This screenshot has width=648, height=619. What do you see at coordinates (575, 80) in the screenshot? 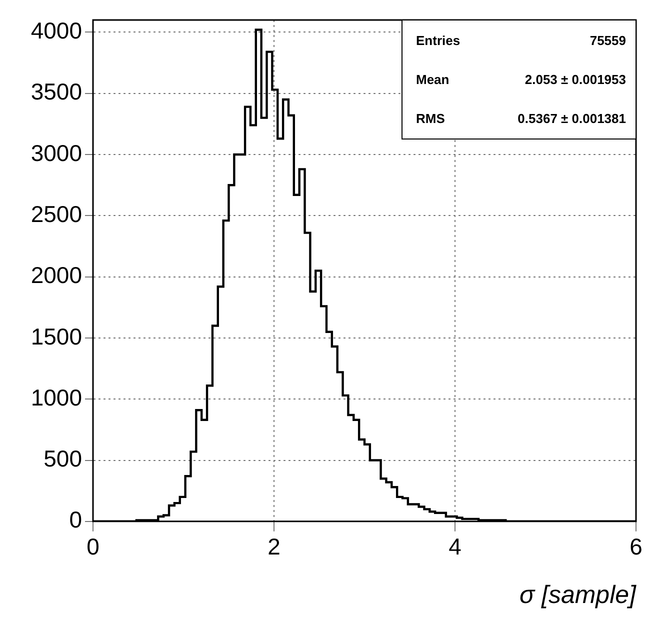
I see `annotation: 2.053 ± 0.001953` at bounding box center [575, 80].